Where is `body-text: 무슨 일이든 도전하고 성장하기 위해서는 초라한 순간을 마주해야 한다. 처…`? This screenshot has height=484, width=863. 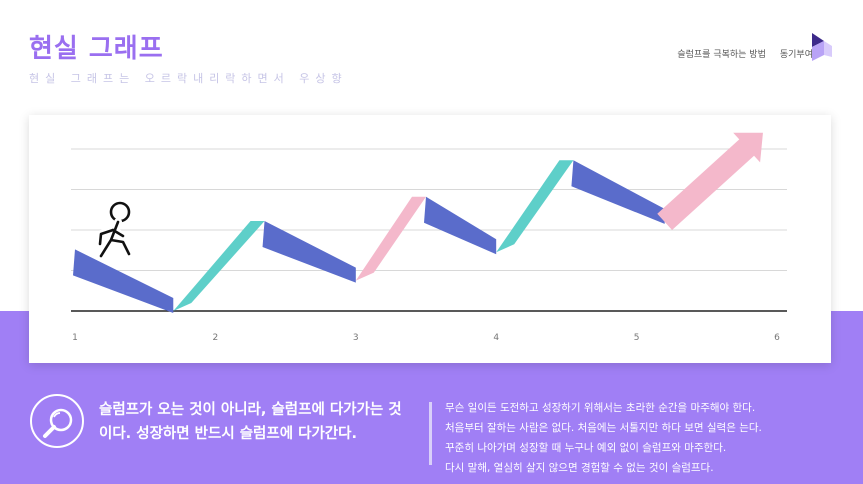
body-text: 무슨 일이든 도전하고 성장하기 위해서는 초라한 순간을 마주해야 한다. 처… is located at coordinates (645, 438).